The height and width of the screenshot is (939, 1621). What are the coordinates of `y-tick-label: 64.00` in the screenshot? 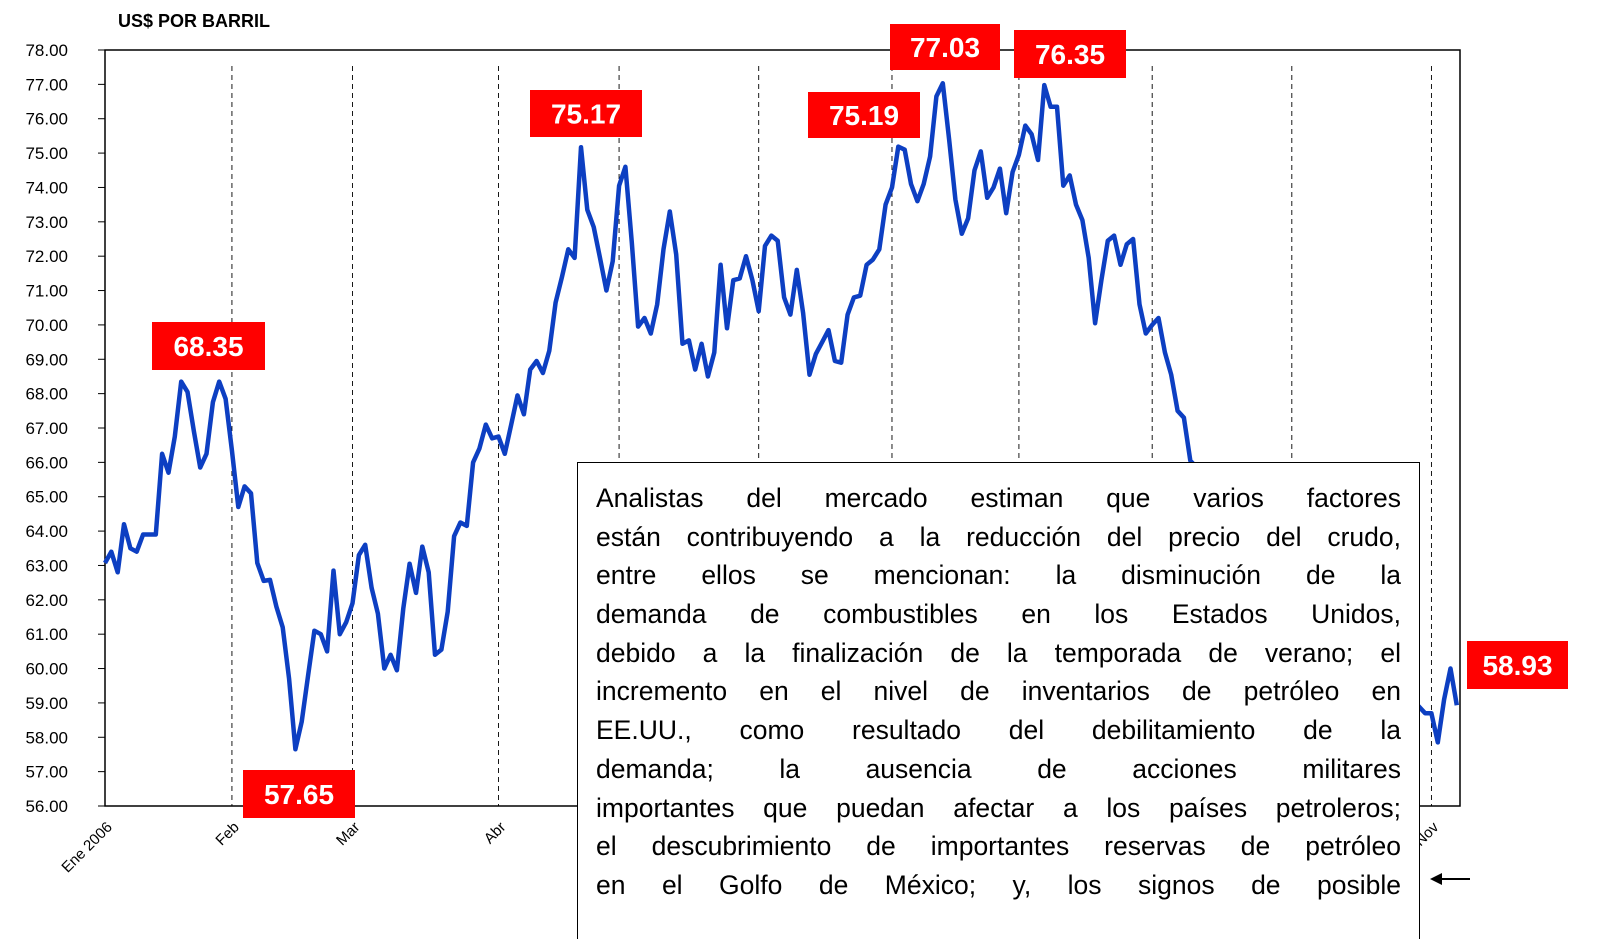 It's located at (46, 531).